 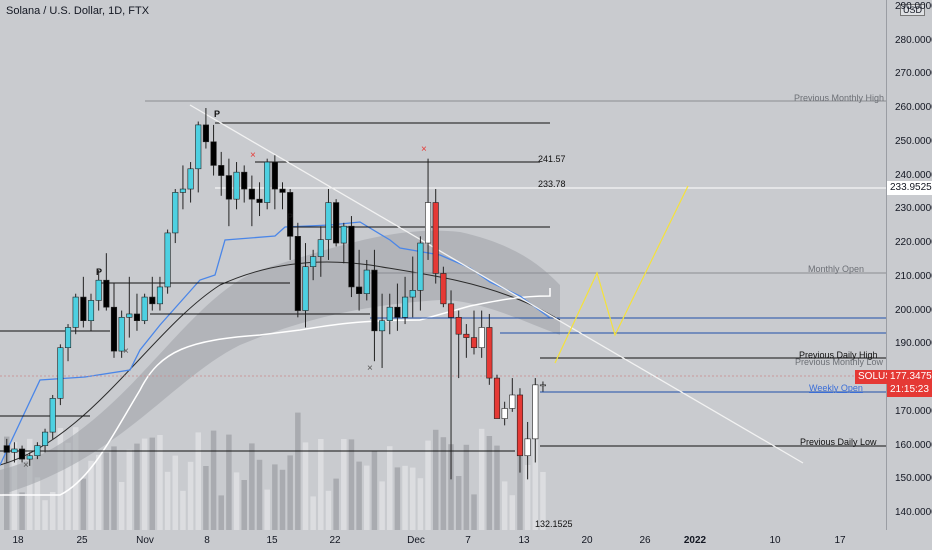 I want to click on label-prev-monthly-high: Previous Monthly High, so click(x=839, y=98).